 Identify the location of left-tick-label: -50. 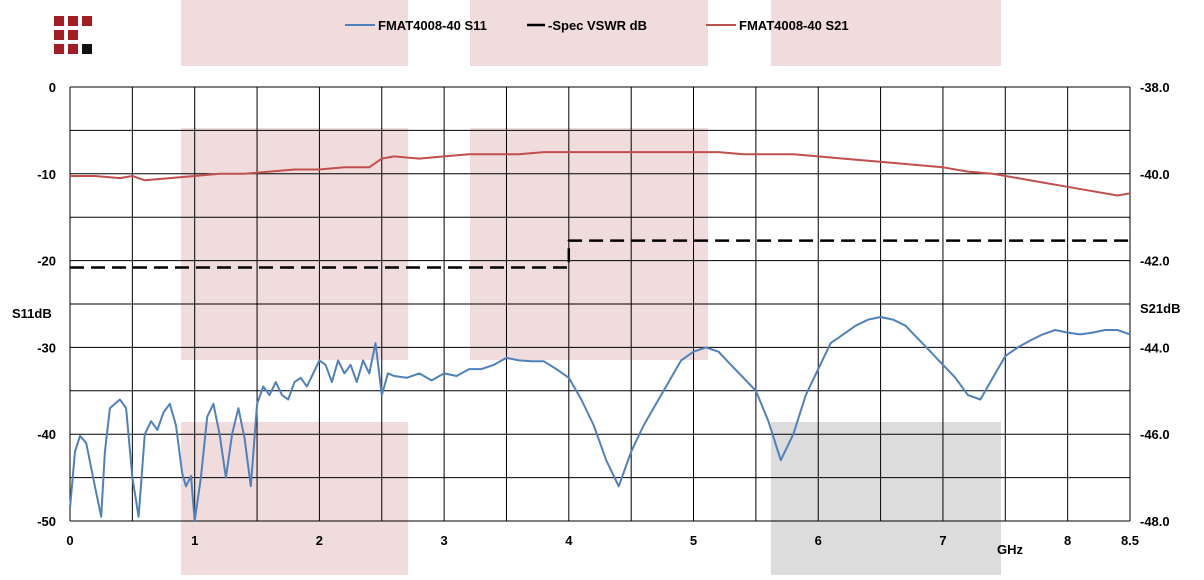
(46, 521).